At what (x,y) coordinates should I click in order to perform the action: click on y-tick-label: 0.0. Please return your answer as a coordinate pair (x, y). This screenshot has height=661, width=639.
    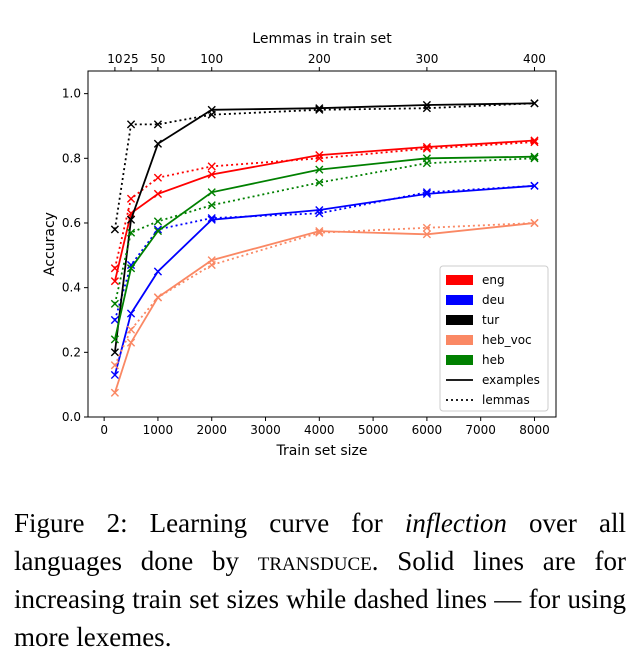
    Looking at the image, I should click on (71, 417).